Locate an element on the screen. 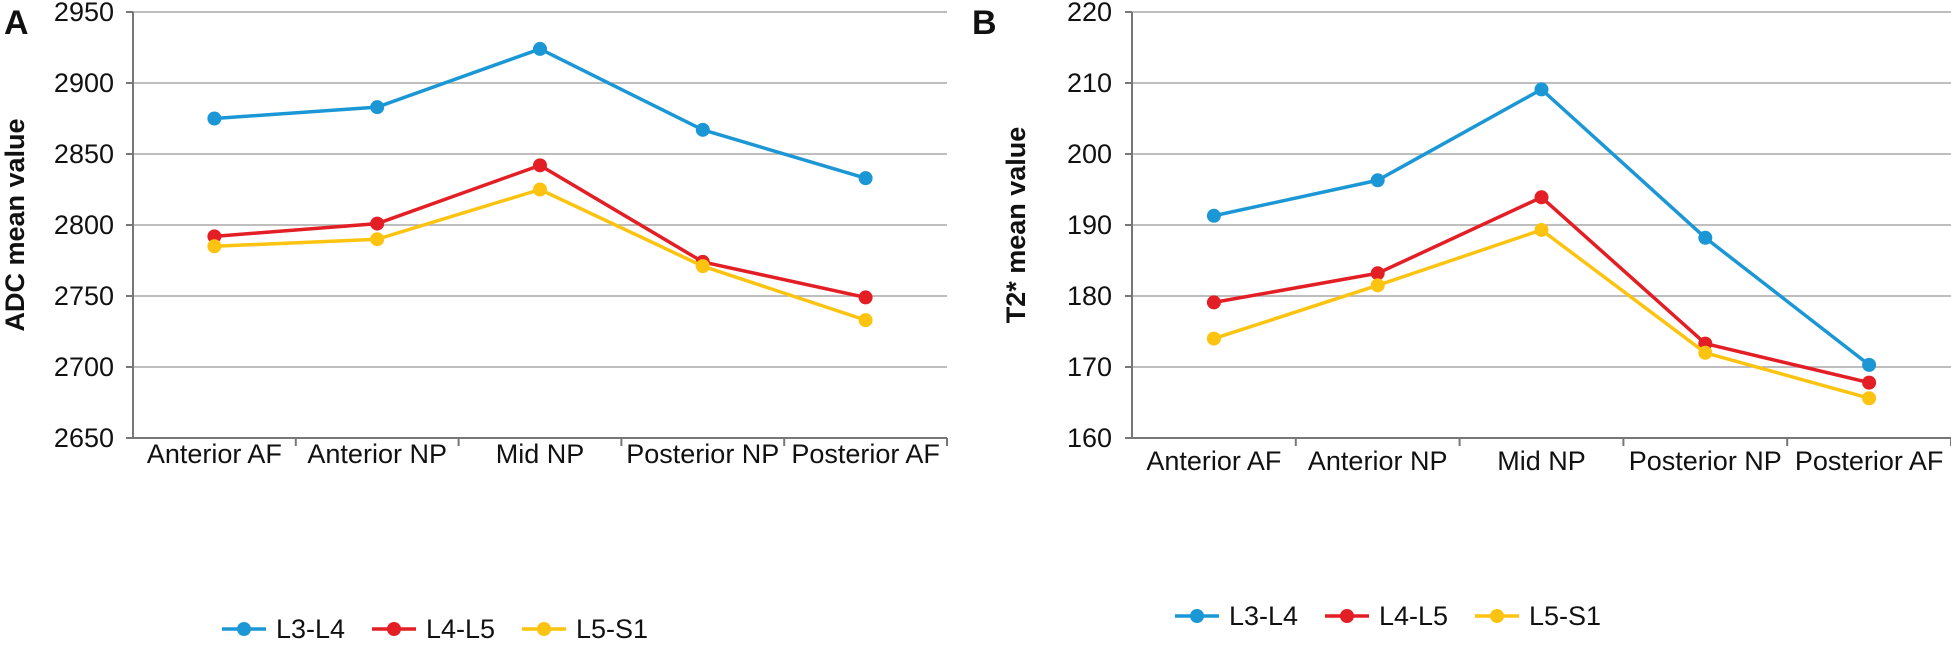 The image size is (1951, 656). y-tick-label: 190 is located at coordinates (1089, 225).